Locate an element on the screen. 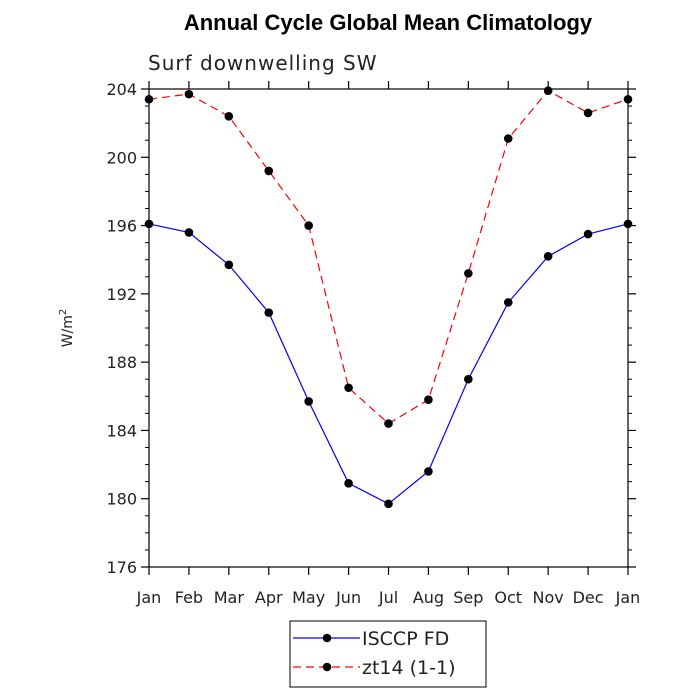  y-tick-label: 188 is located at coordinates (121, 362).